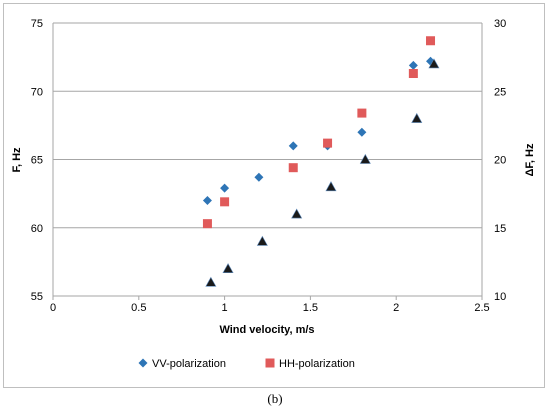  What do you see at coordinates (37, 24) in the screenshot?
I see `y-tick-label-4: 75` at bounding box center [37, 24].